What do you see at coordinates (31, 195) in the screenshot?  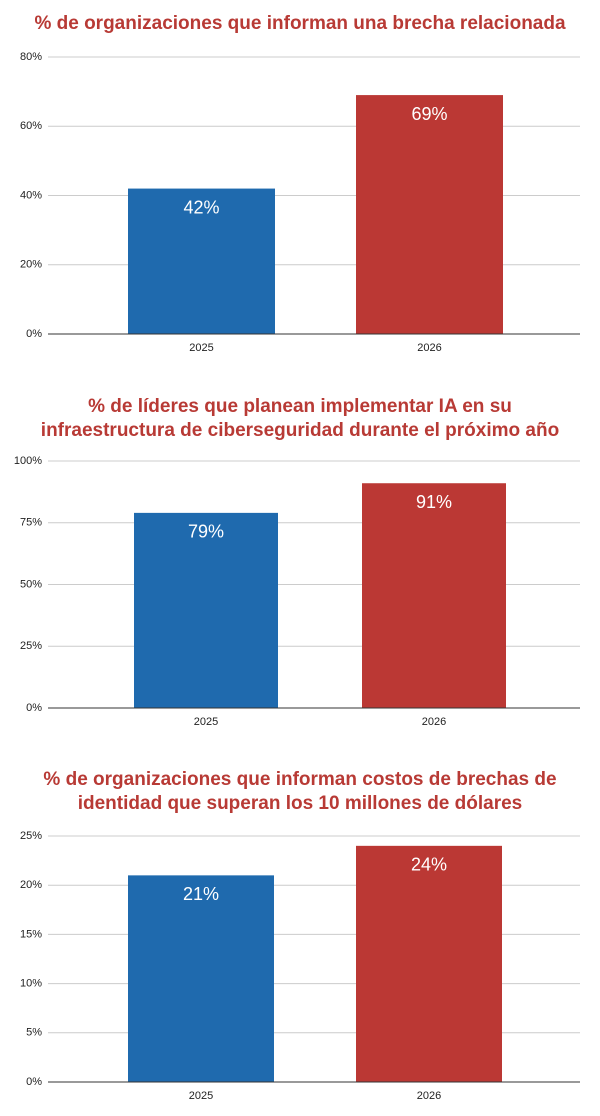 I see `y-tick-label: 40%` at bounding box center [31, 195].